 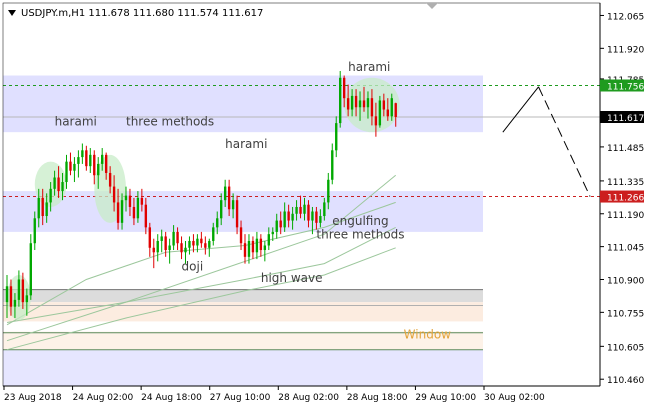 I want to click on pattern-annotation: three methods, so click(x=170, y=121).